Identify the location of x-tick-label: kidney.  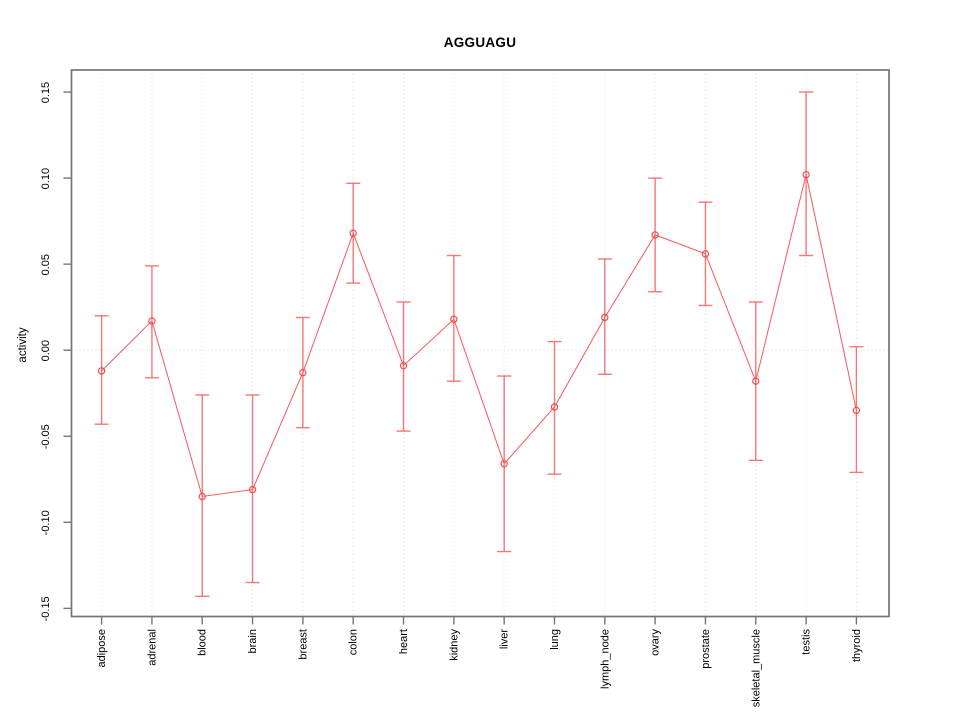
(454, 645).